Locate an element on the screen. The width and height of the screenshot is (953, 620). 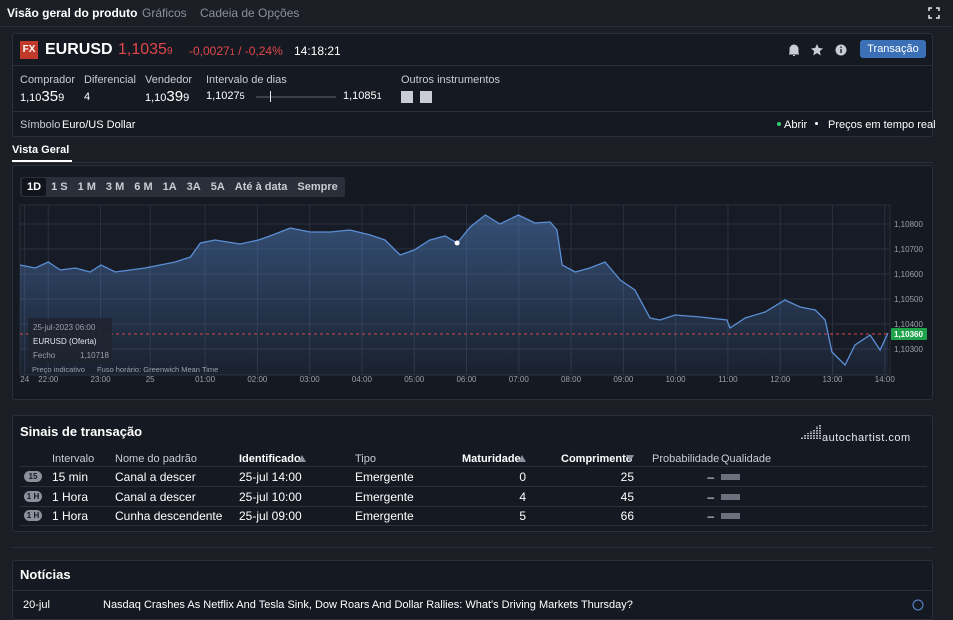
cell-length: 45 is located at coordinates (627, 496).